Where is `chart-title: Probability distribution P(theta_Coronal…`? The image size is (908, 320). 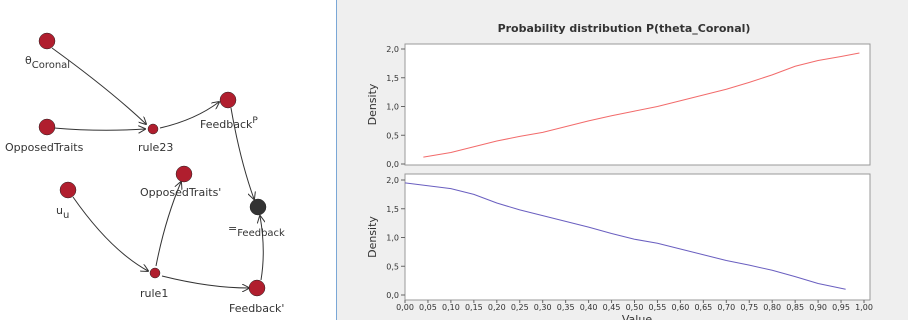
chart-title: Probability distribution P(theta_Coronal… is located at coordinates (624, 28).